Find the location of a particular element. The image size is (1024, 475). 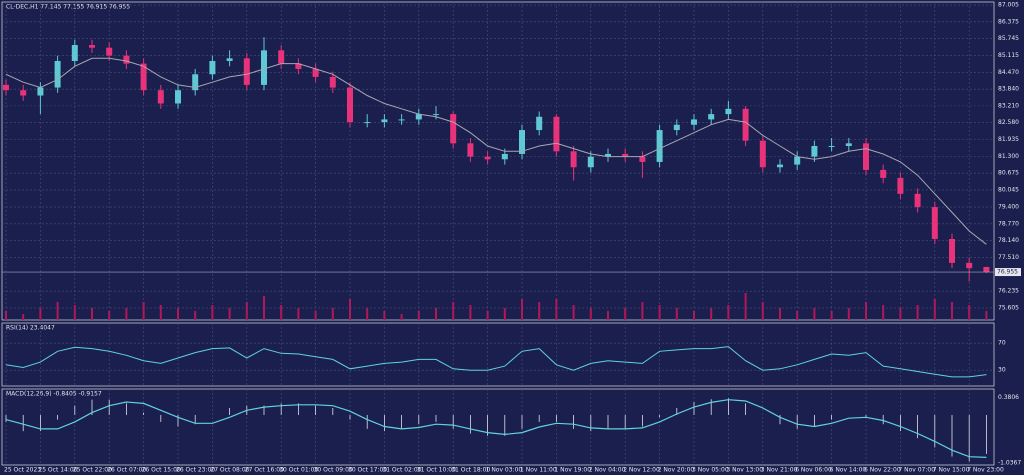

x-tick-label: 6 Nov 22:00 is located at coordinates (882, 470).